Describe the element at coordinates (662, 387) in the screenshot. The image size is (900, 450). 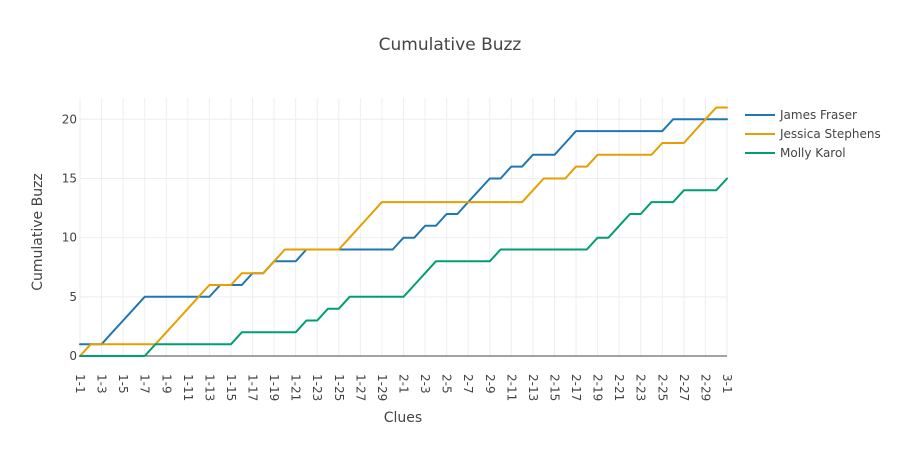
I see `x-tick-label: 2-25` at that location.